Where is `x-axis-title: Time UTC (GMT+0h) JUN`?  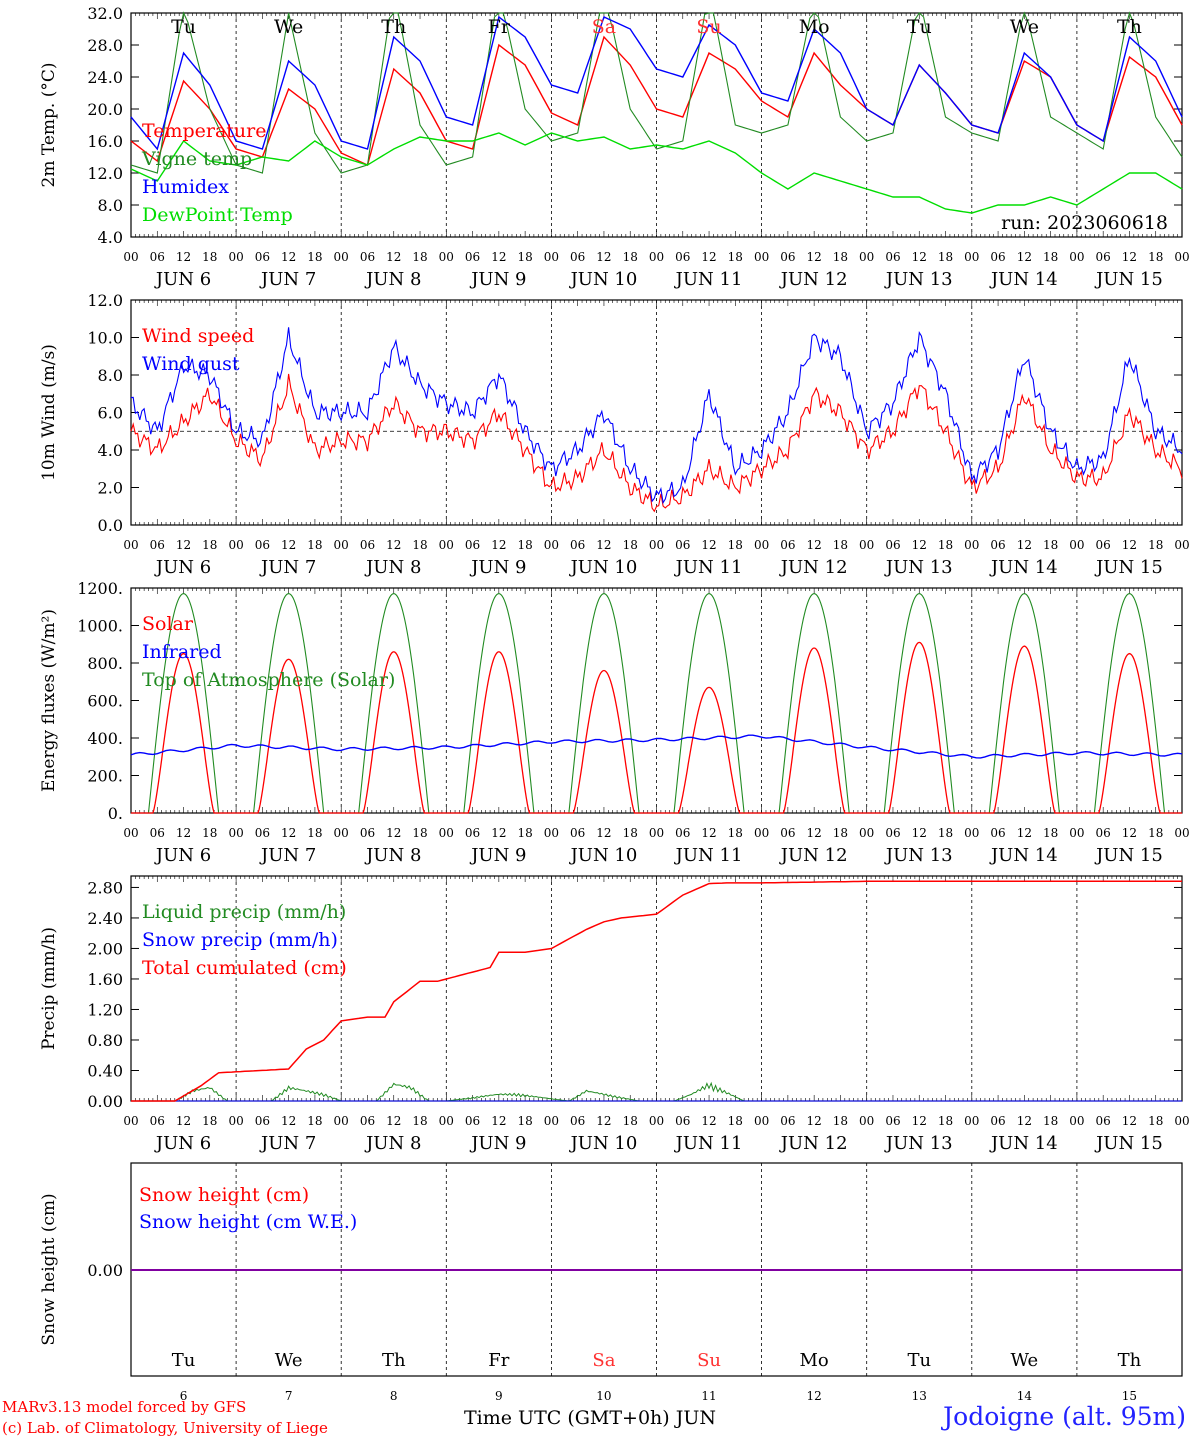 x-axis-title: Time UTC (GMT+0h) JUN is located at coordinates (590, 1418).